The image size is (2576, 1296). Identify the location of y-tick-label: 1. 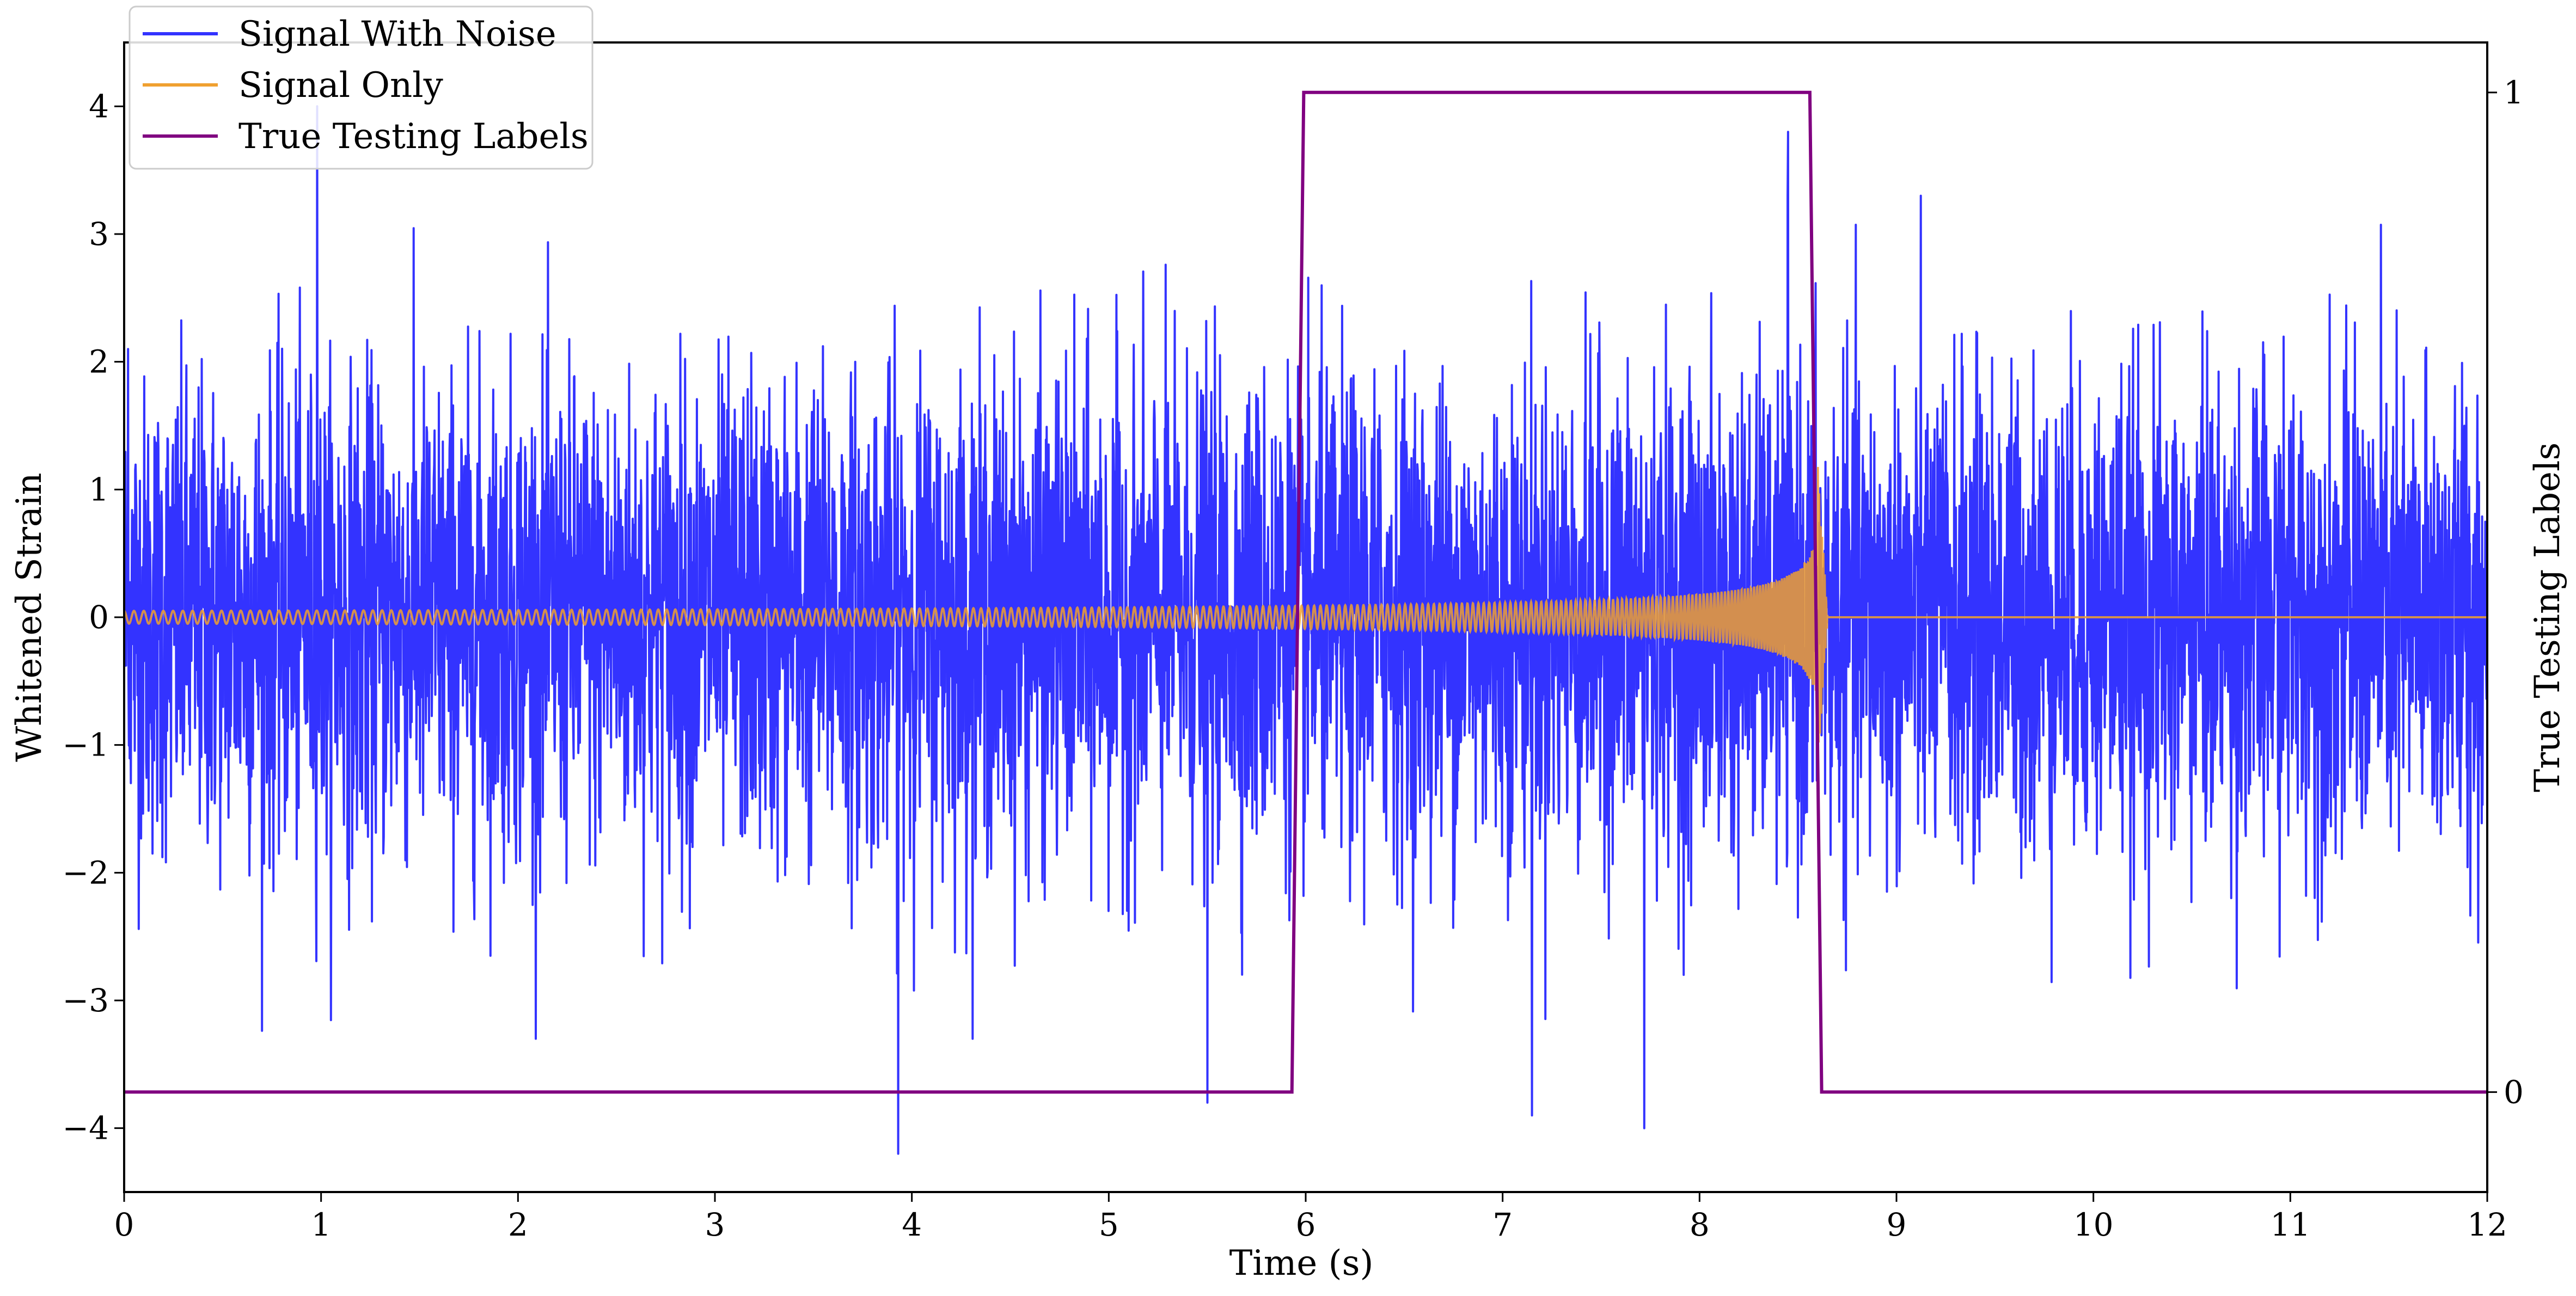
(99, 489).